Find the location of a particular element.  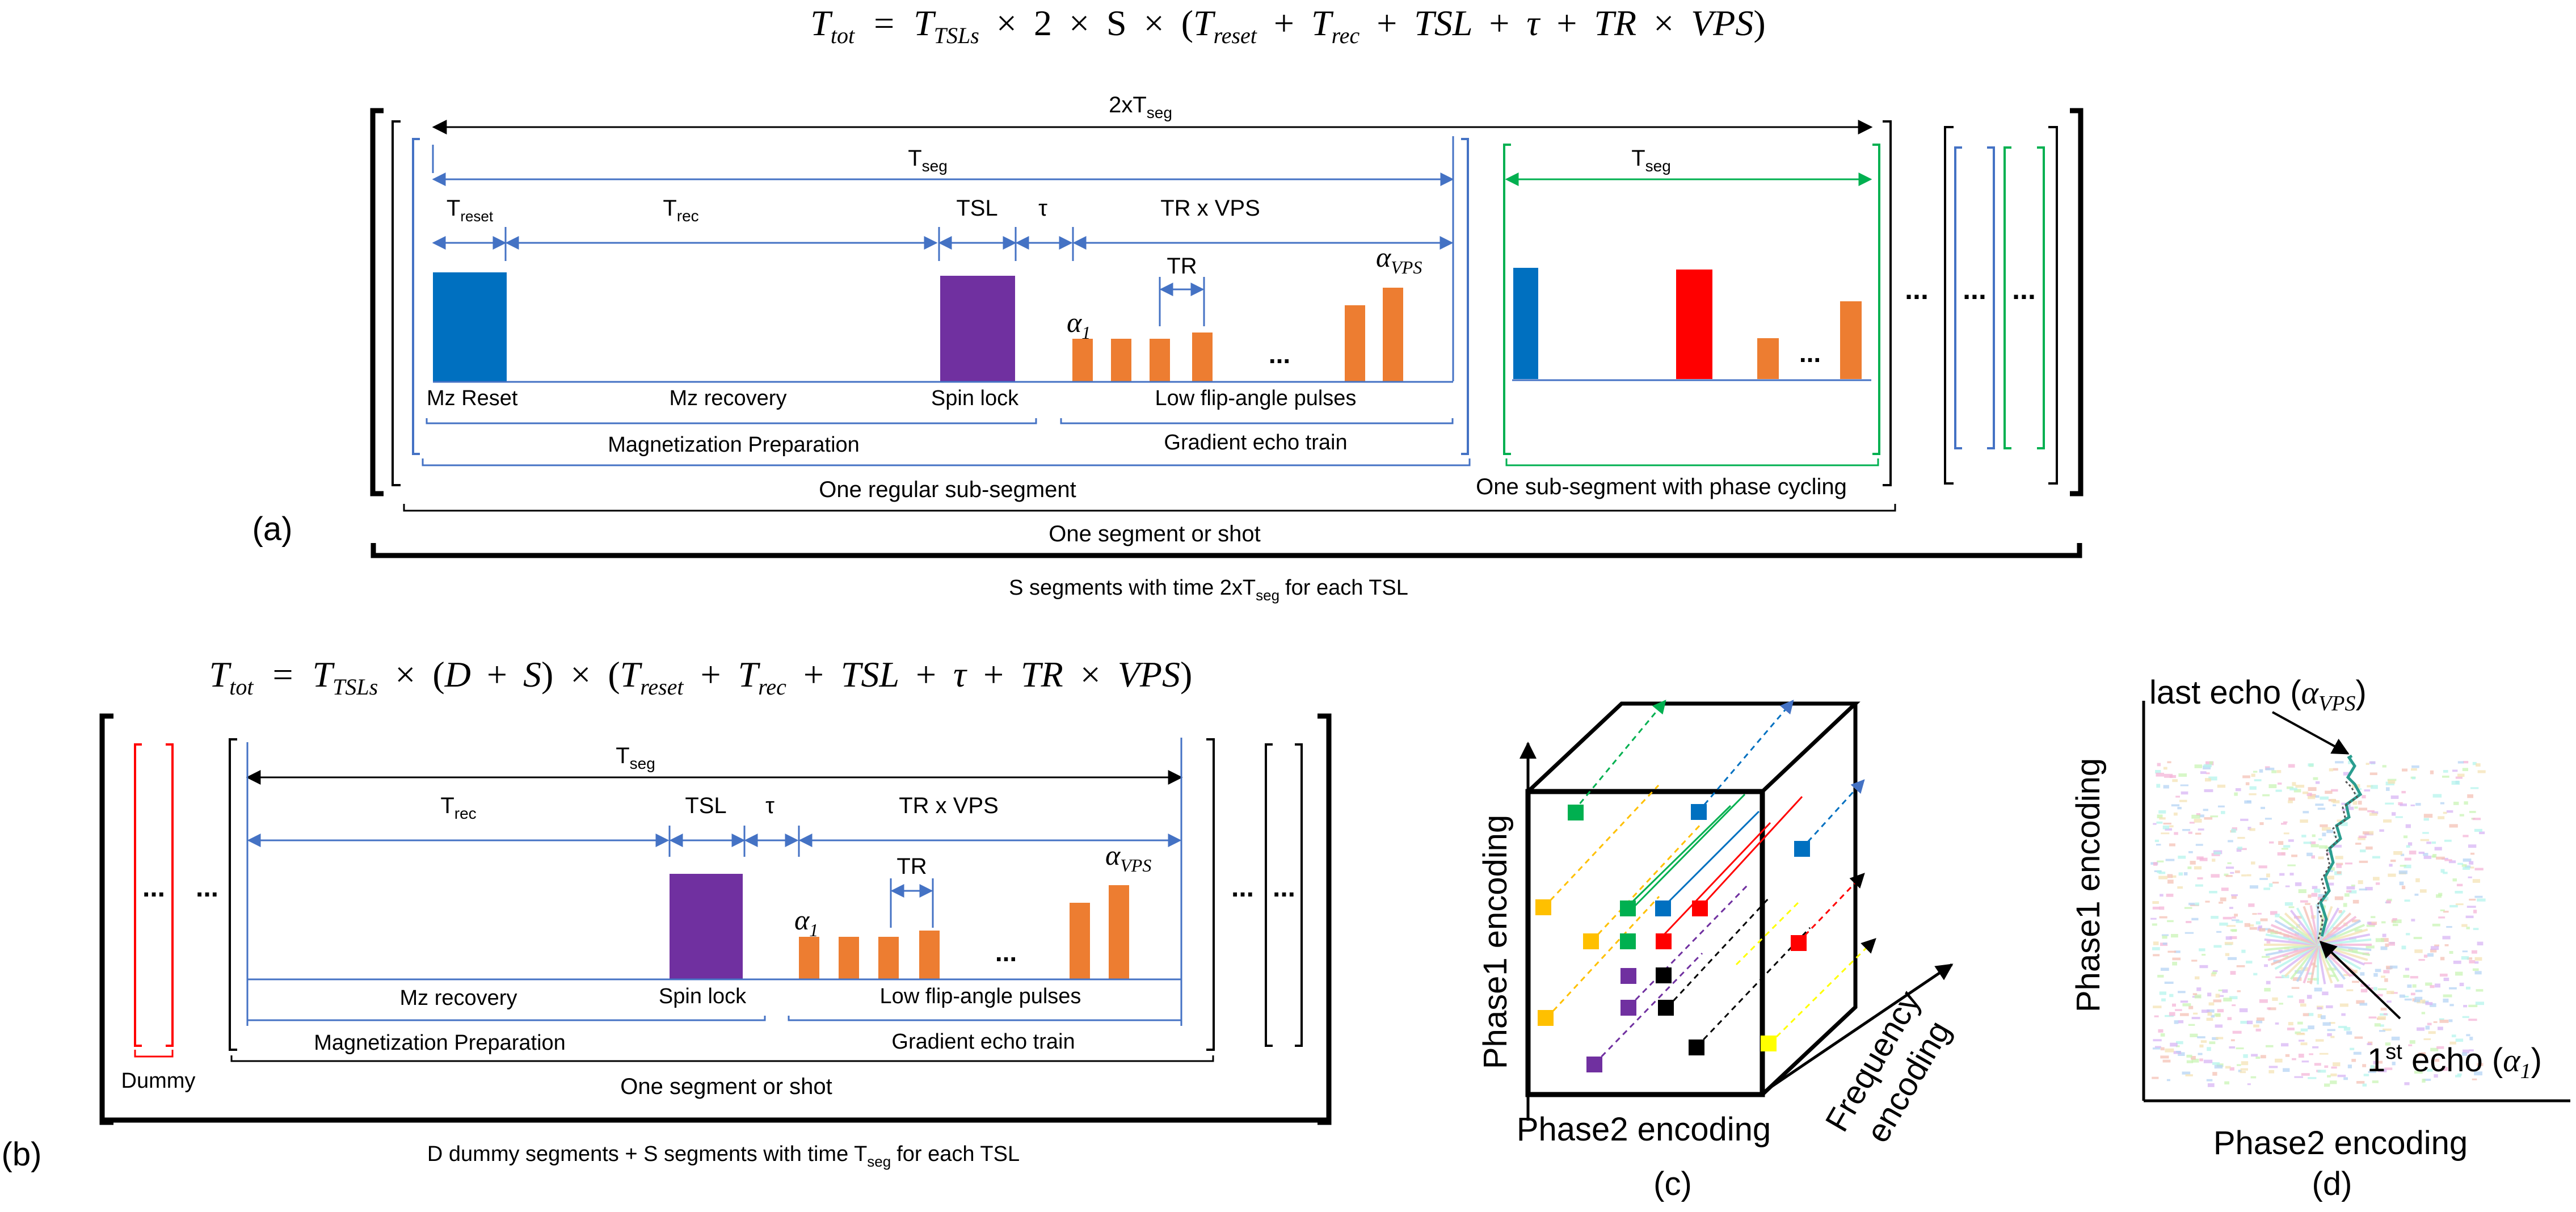

tr-label: TR is located at coordinates (911, 866).